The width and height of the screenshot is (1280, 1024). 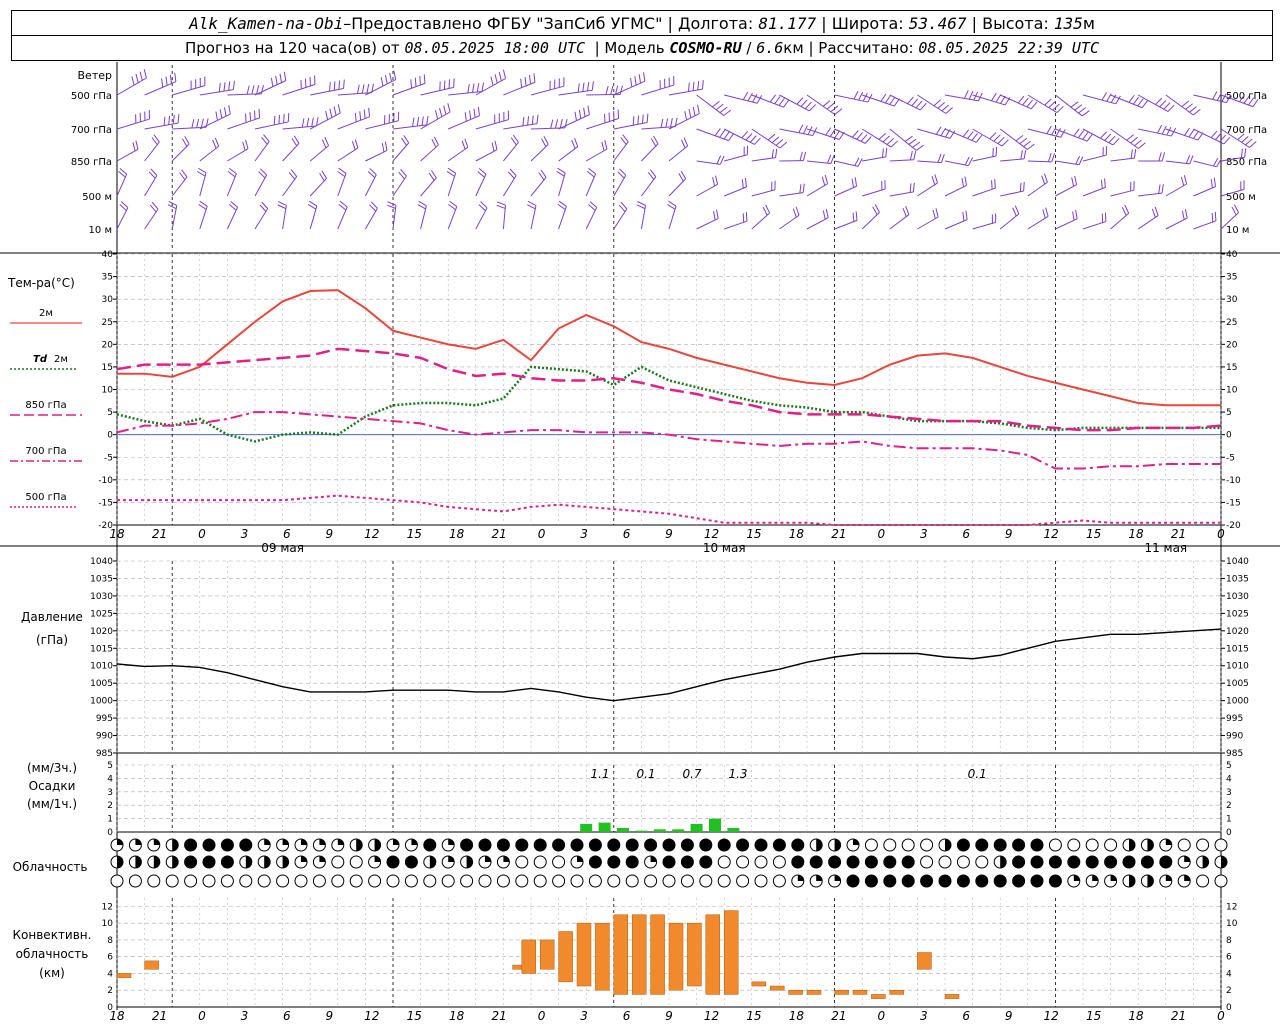 I want to click on calc-label: Рассчитано:, so click(x=866, y=48).